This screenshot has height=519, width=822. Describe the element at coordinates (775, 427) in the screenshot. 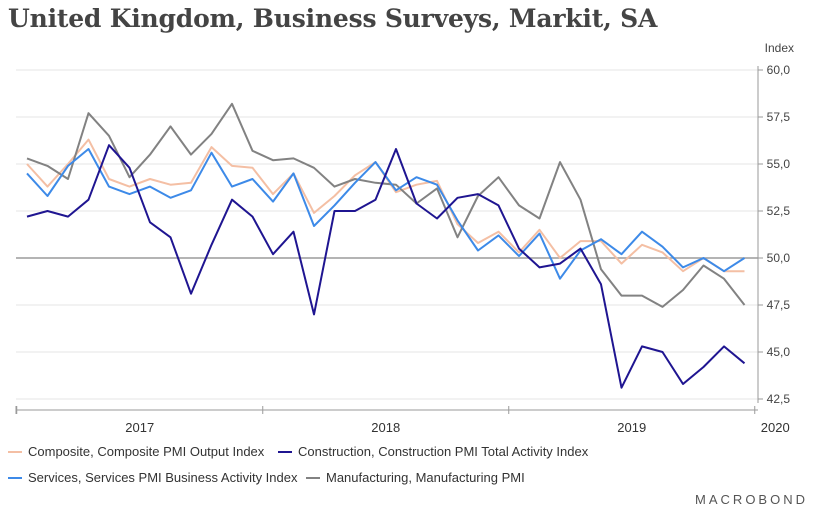

I see `x-tick-label: 2020` at that location.